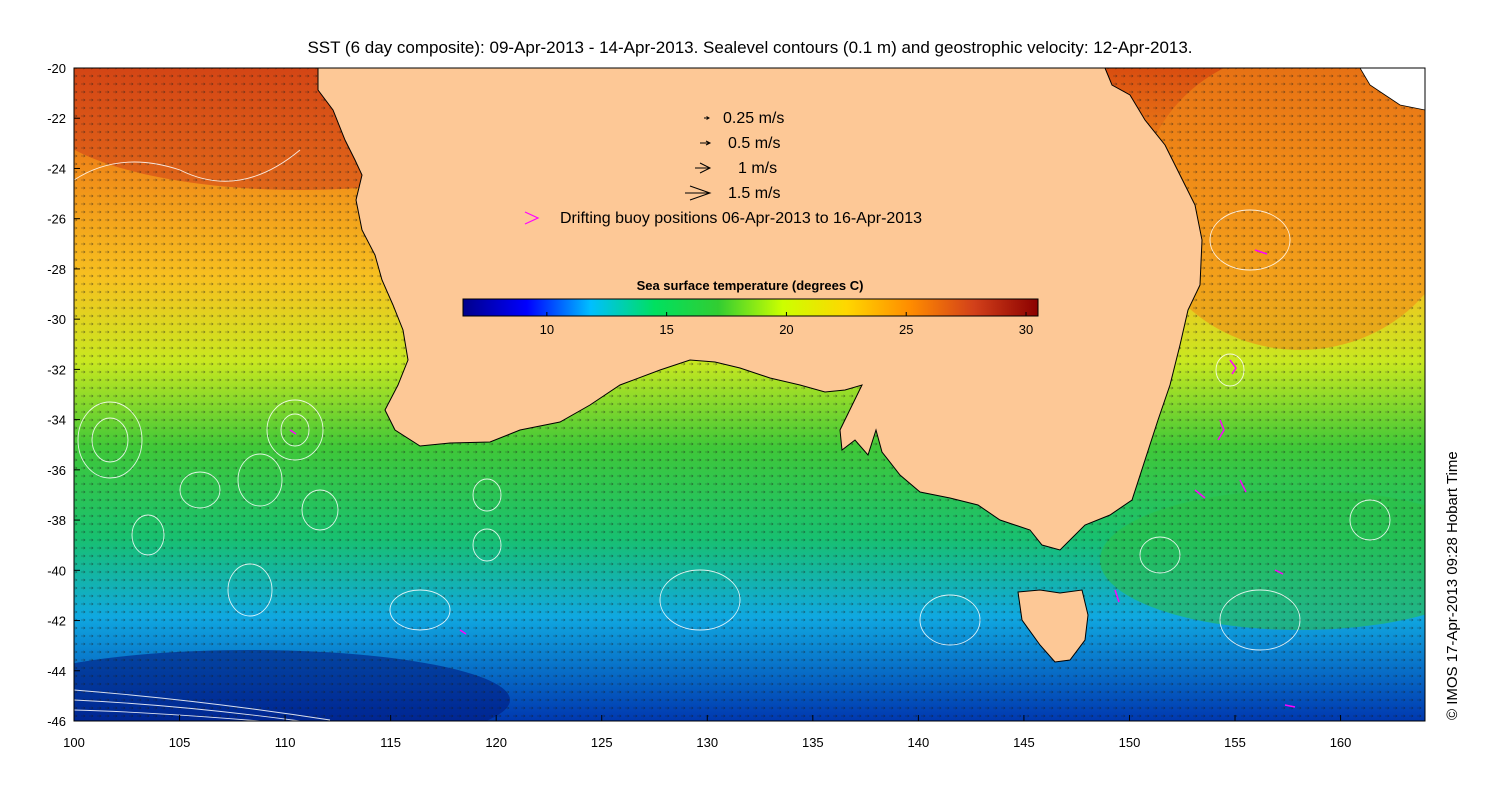 The height and width of the screenshot is (795, 1500). What do you see at coordinates (906, 329) in the screenshot?
I see `colorbar-tick-label: 25` at bounding box center [906, 329].